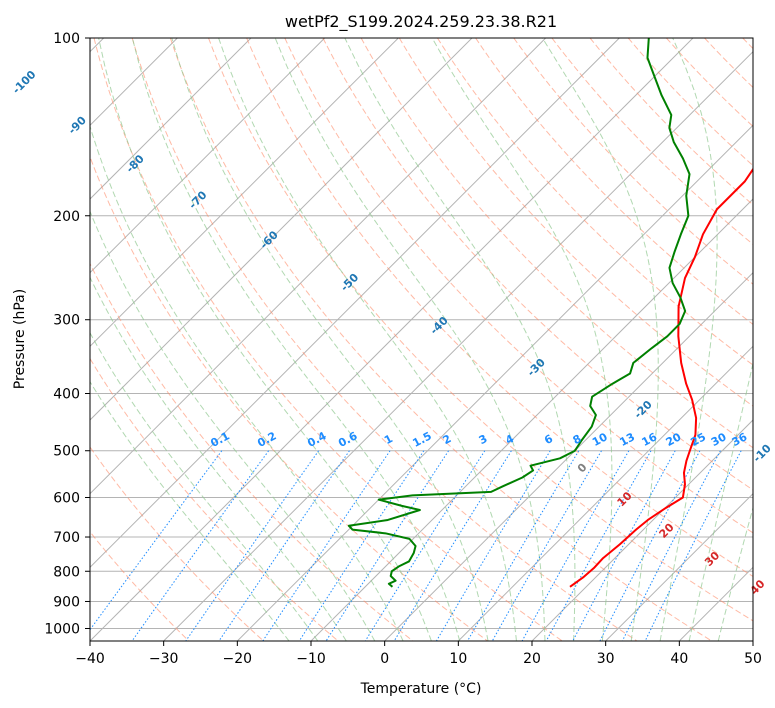  What do you see at coordinates (66, 538) in the screenshot?
I see `y-tick-label: 700` at bounding box center [66, 538].